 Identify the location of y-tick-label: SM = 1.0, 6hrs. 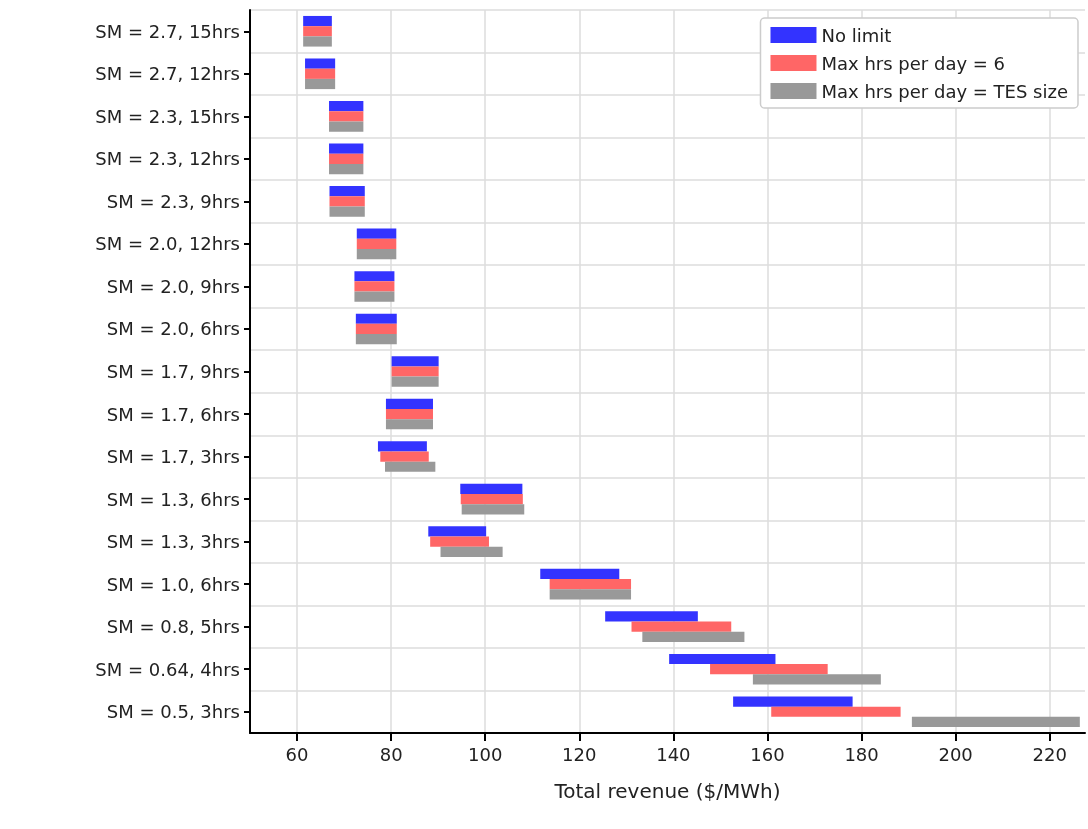
(173, 584).